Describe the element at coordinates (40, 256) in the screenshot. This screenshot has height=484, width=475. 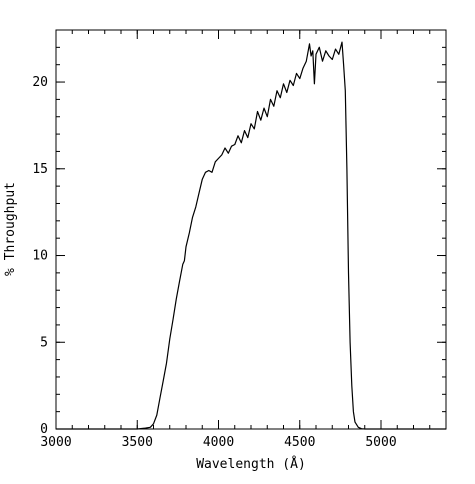
I see `y-tick-label: 10` at that location.